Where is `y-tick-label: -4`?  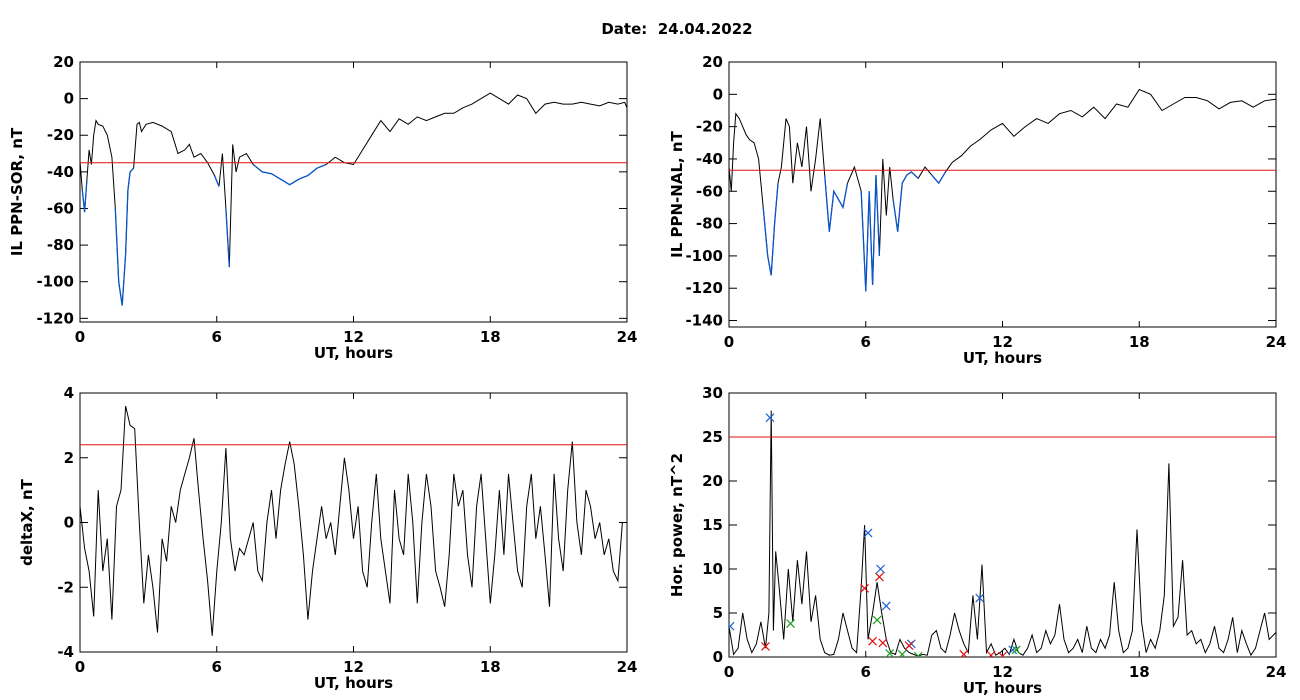 y-tick-label: -4 is located at coordinates (65, 652).